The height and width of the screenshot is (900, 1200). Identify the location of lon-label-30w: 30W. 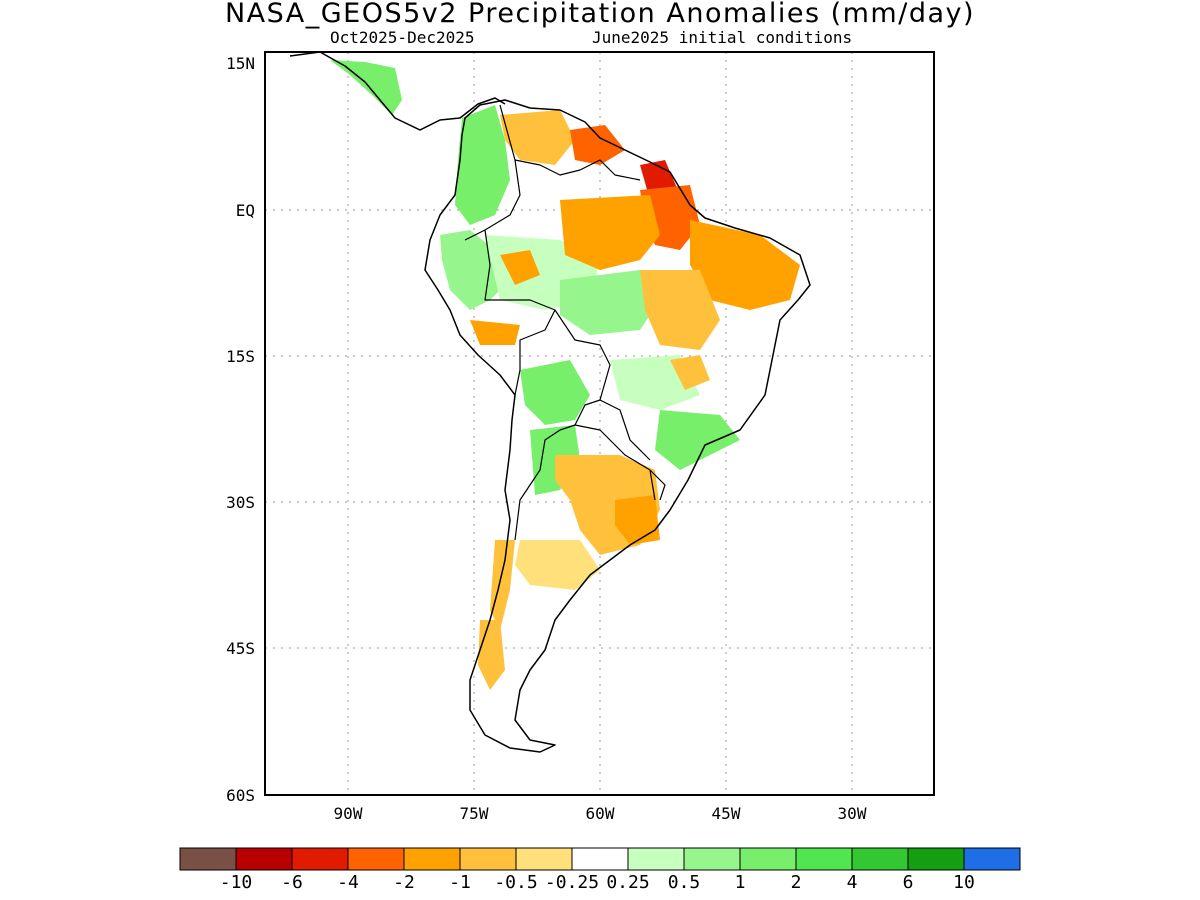
(852, 813).